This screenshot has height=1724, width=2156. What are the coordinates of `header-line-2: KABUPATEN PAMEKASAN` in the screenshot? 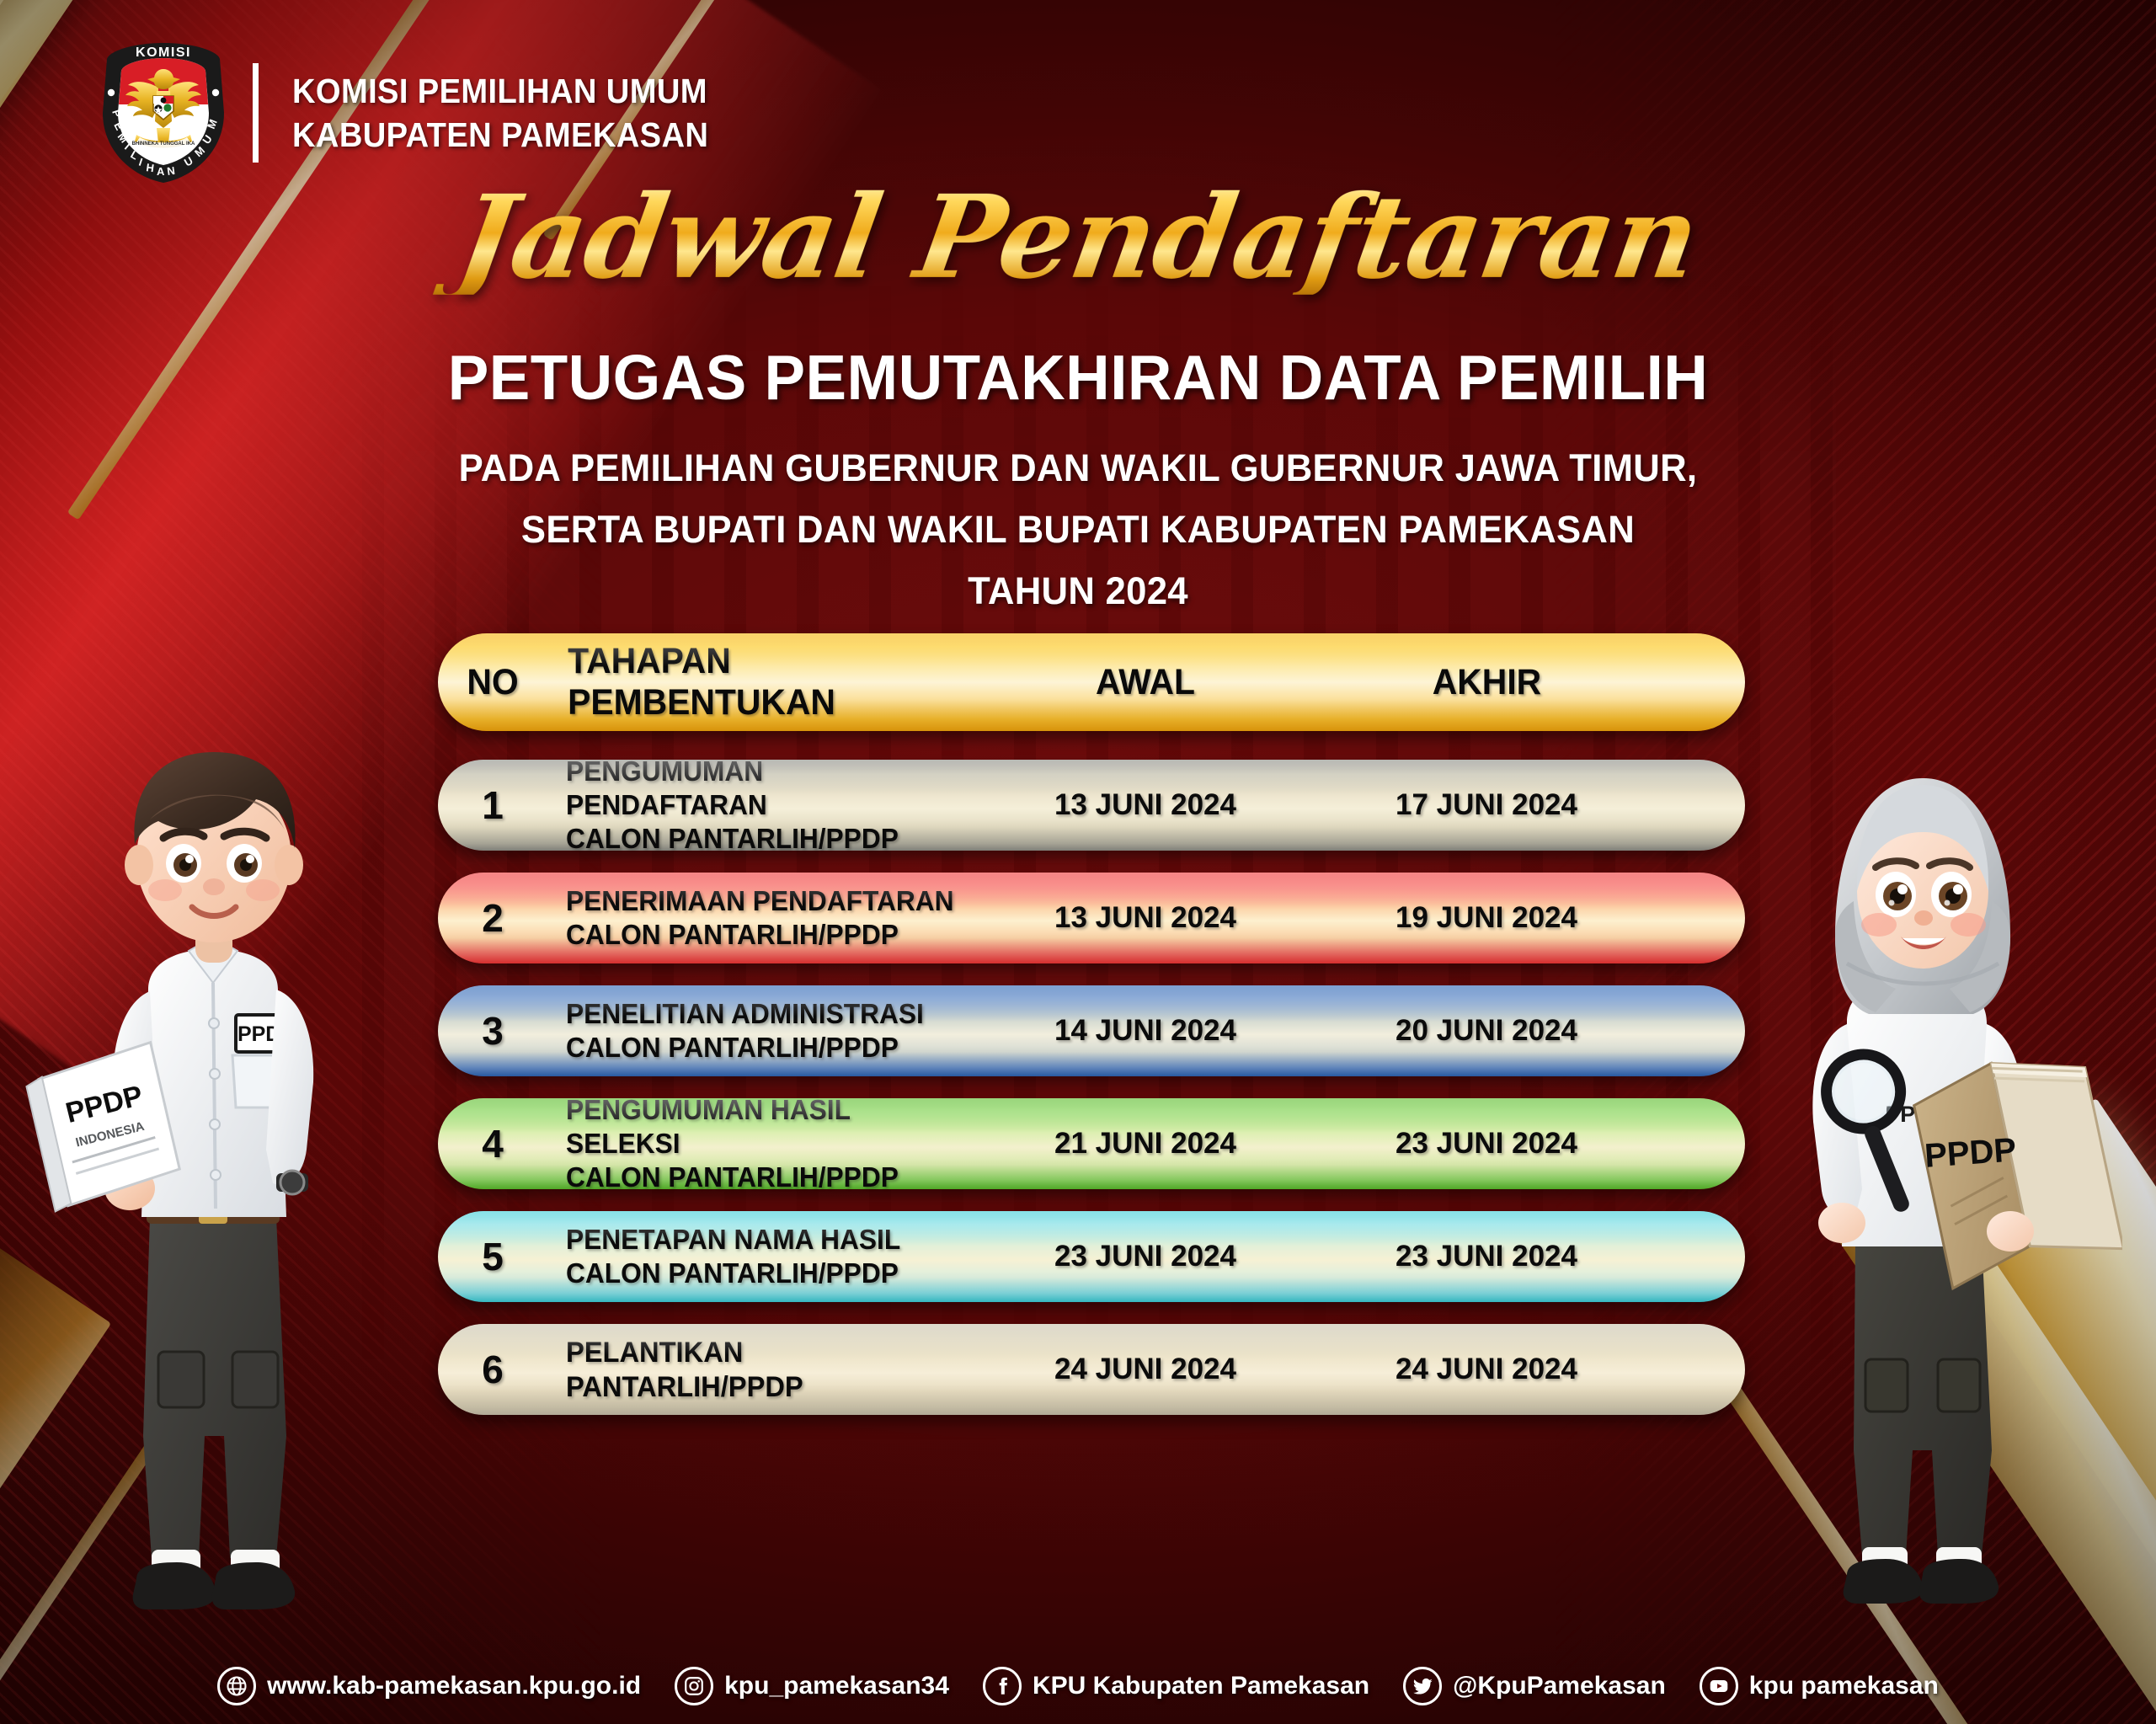 It's located at (500, 134).